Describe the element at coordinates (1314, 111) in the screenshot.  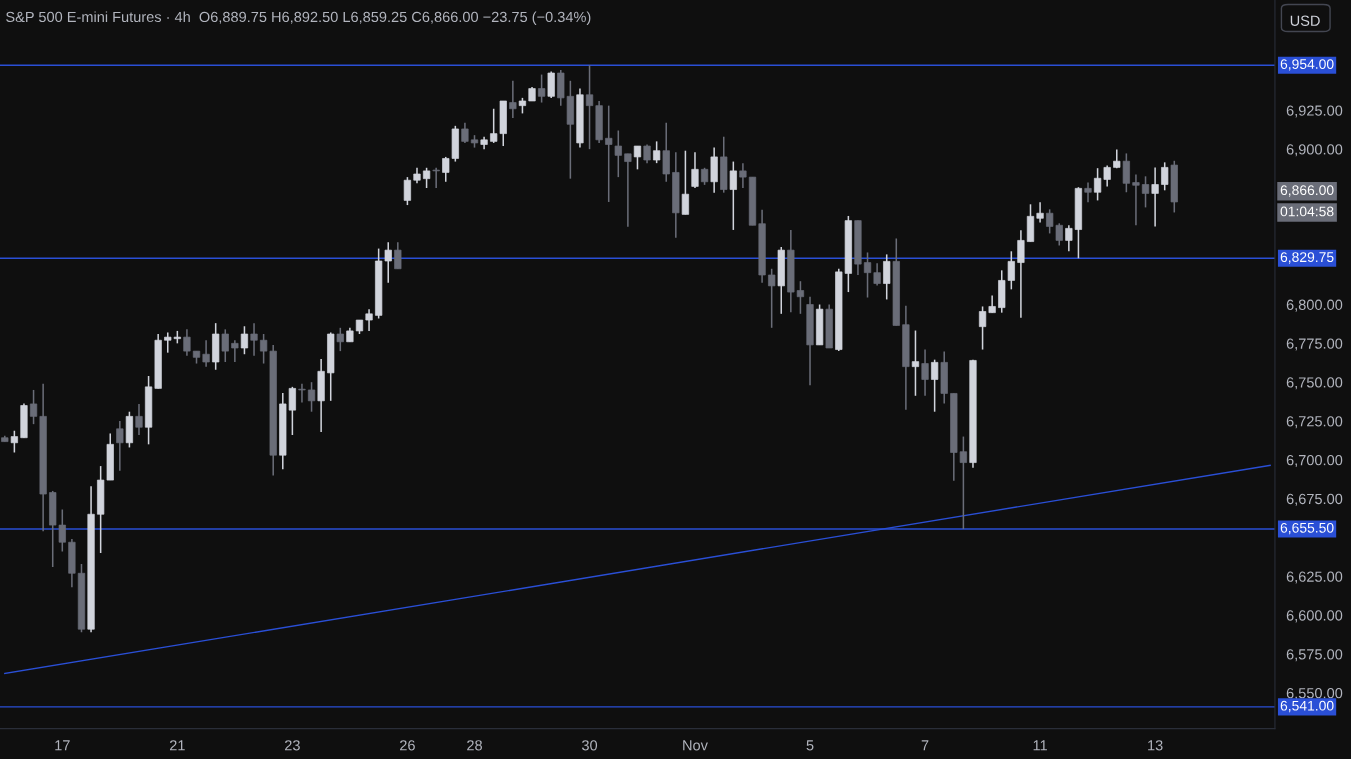
I see `y-tick-label: 6,925.00` at that location.